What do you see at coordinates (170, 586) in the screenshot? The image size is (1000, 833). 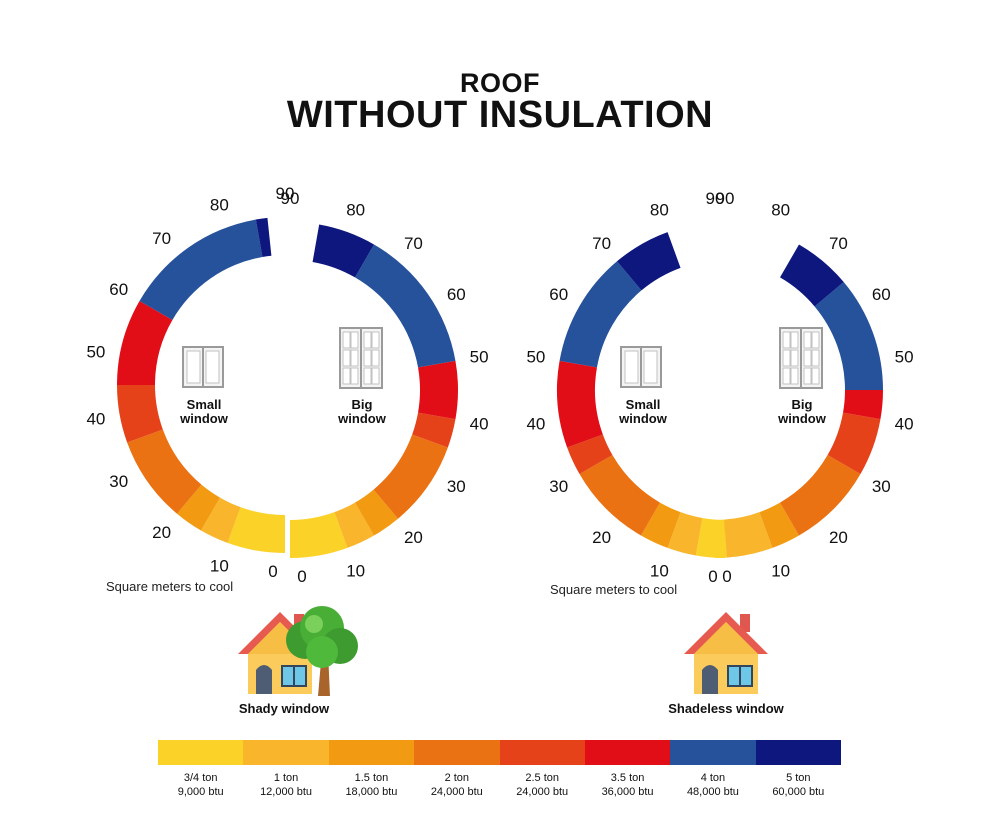 I see `axis-caption-left: Square meters to cool` at bounding box center [170, 586].